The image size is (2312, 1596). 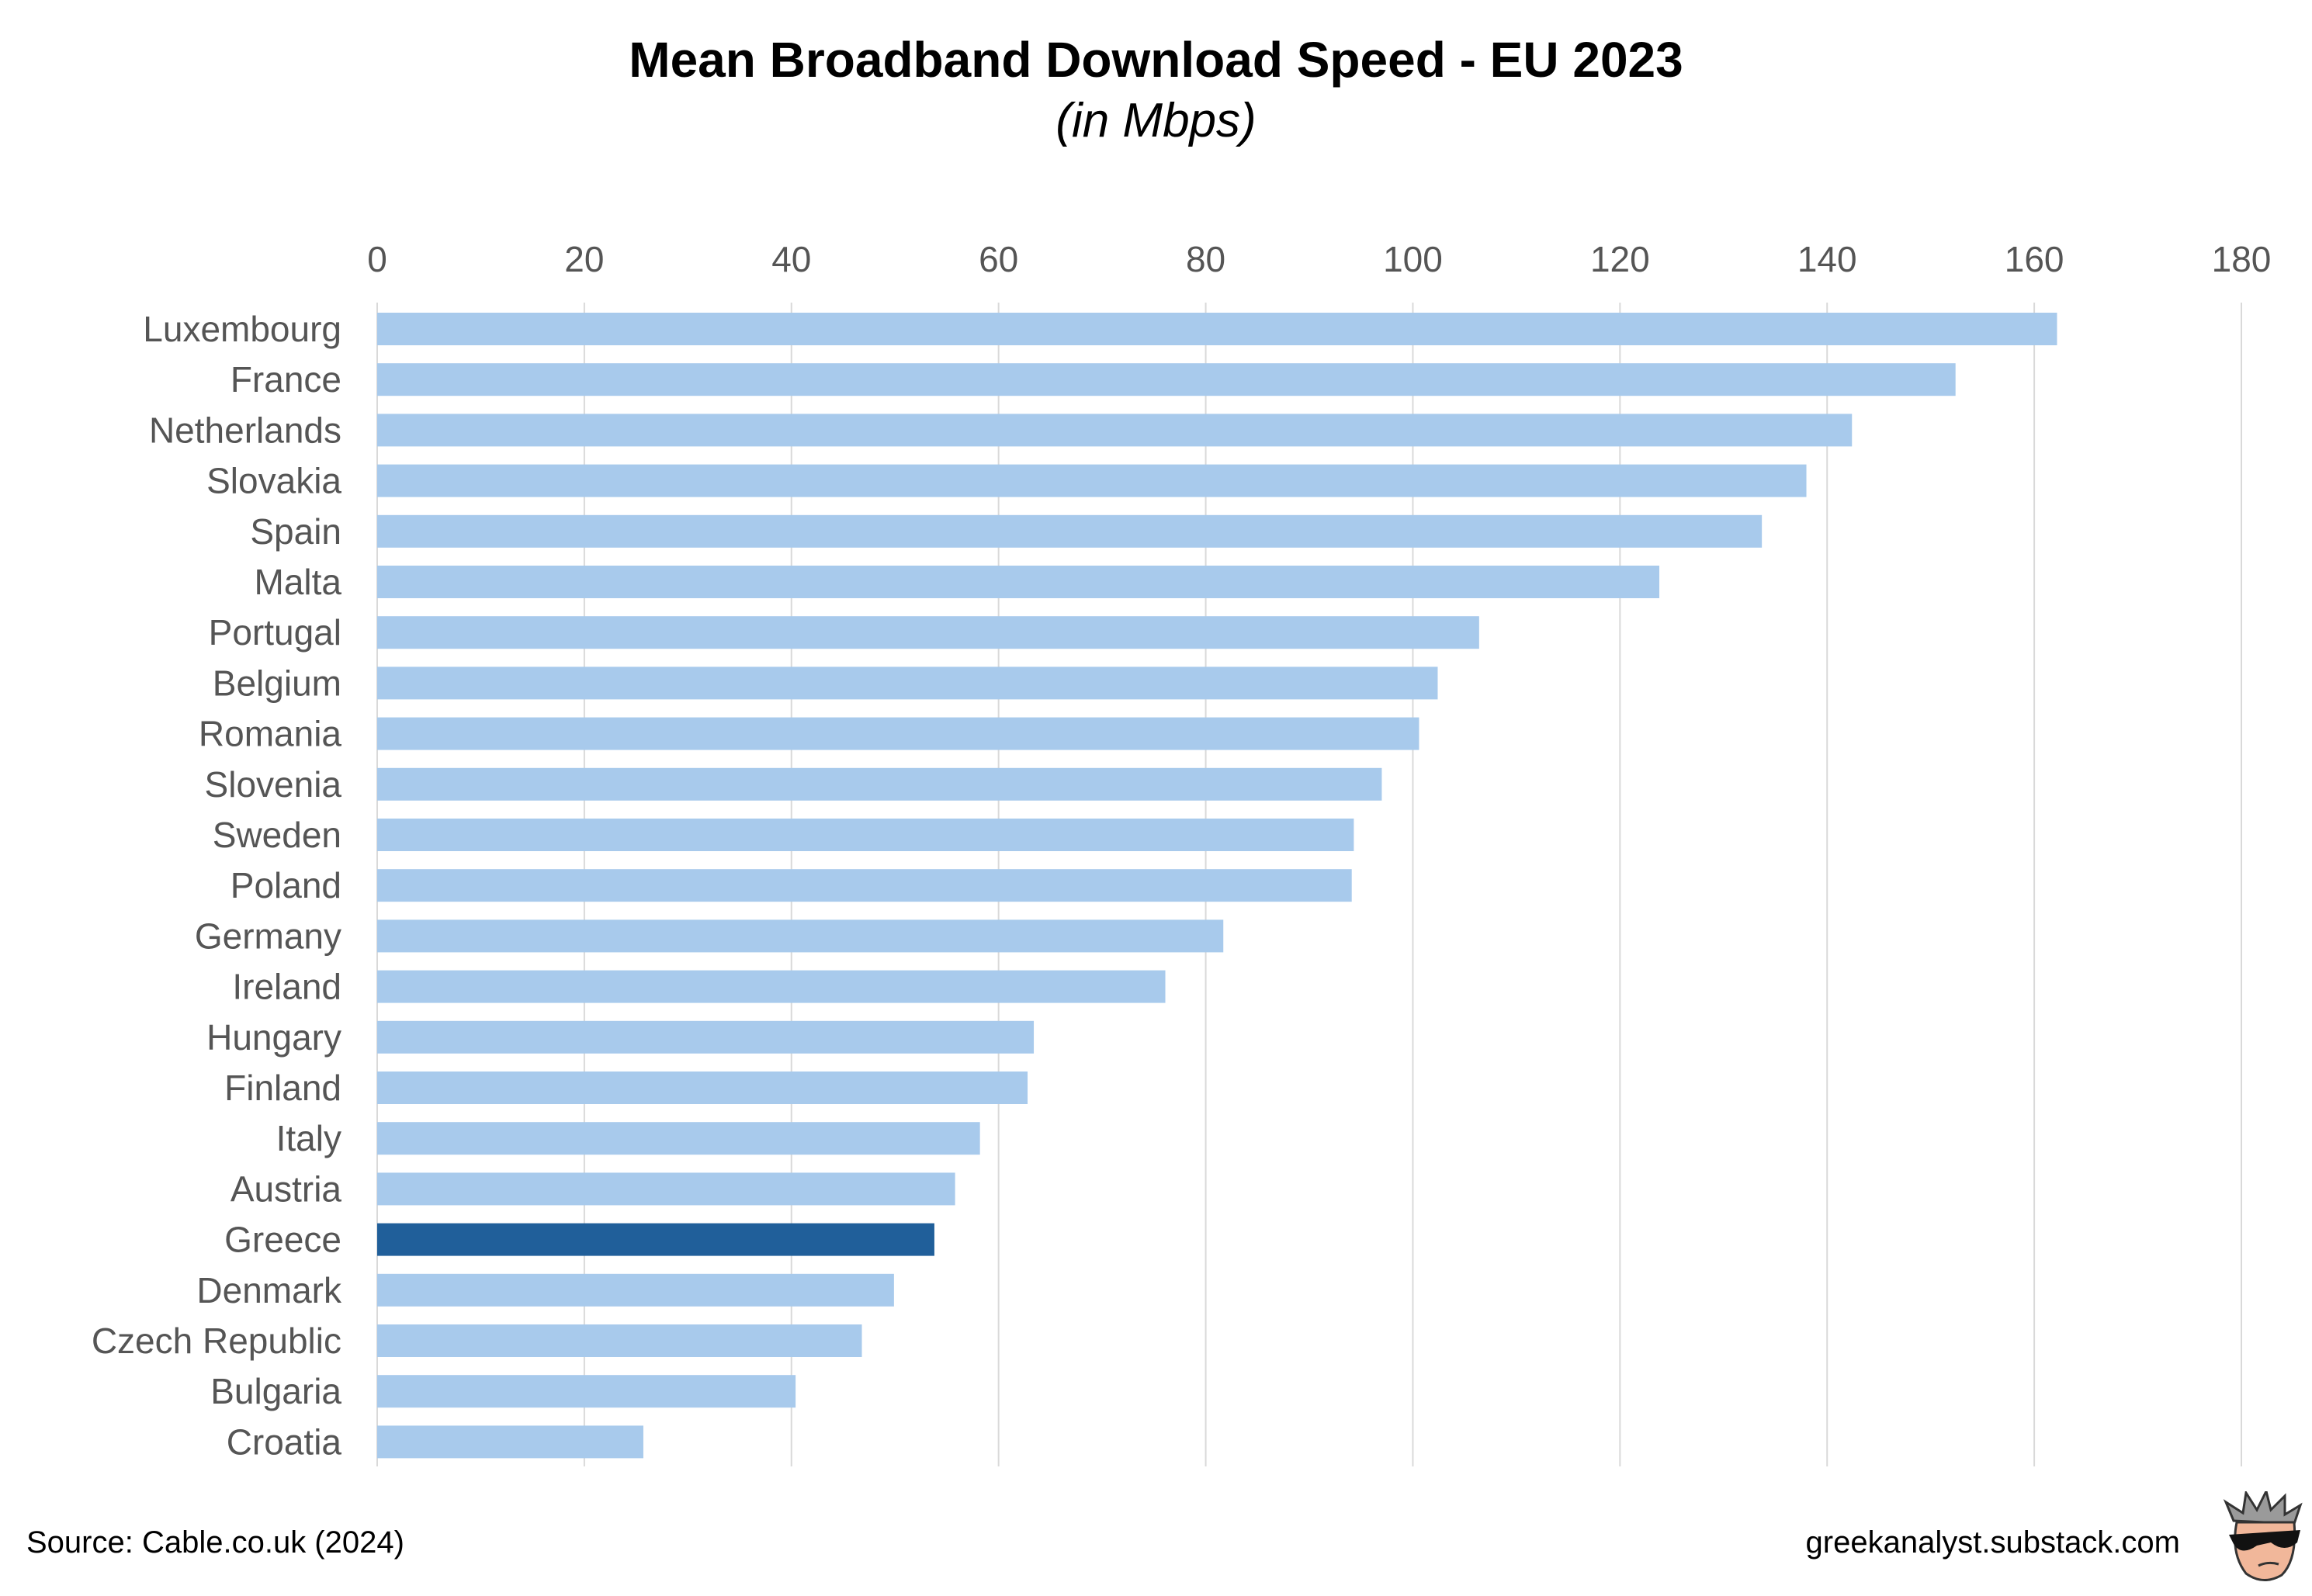 What do you see at coordinates (1166, 379) in the screenshot?
I see `bar-france` at bounding box center [1166, 379].